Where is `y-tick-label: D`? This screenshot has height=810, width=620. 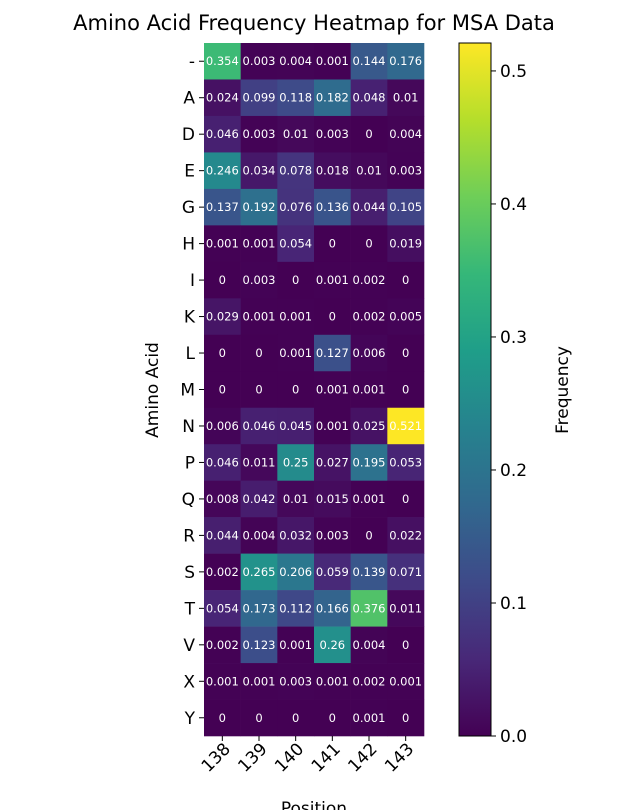
y-tick-label: D is located at coordinates (188, 135).